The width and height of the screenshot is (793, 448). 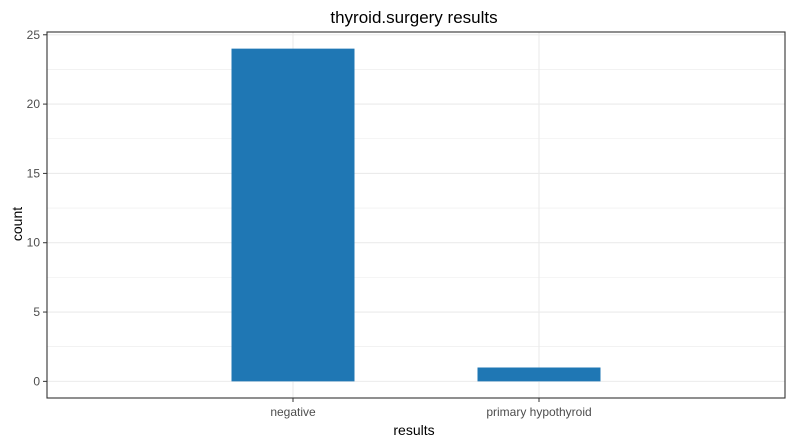 I want to click on y-tick-label: 20, so click(x=34, y=104).